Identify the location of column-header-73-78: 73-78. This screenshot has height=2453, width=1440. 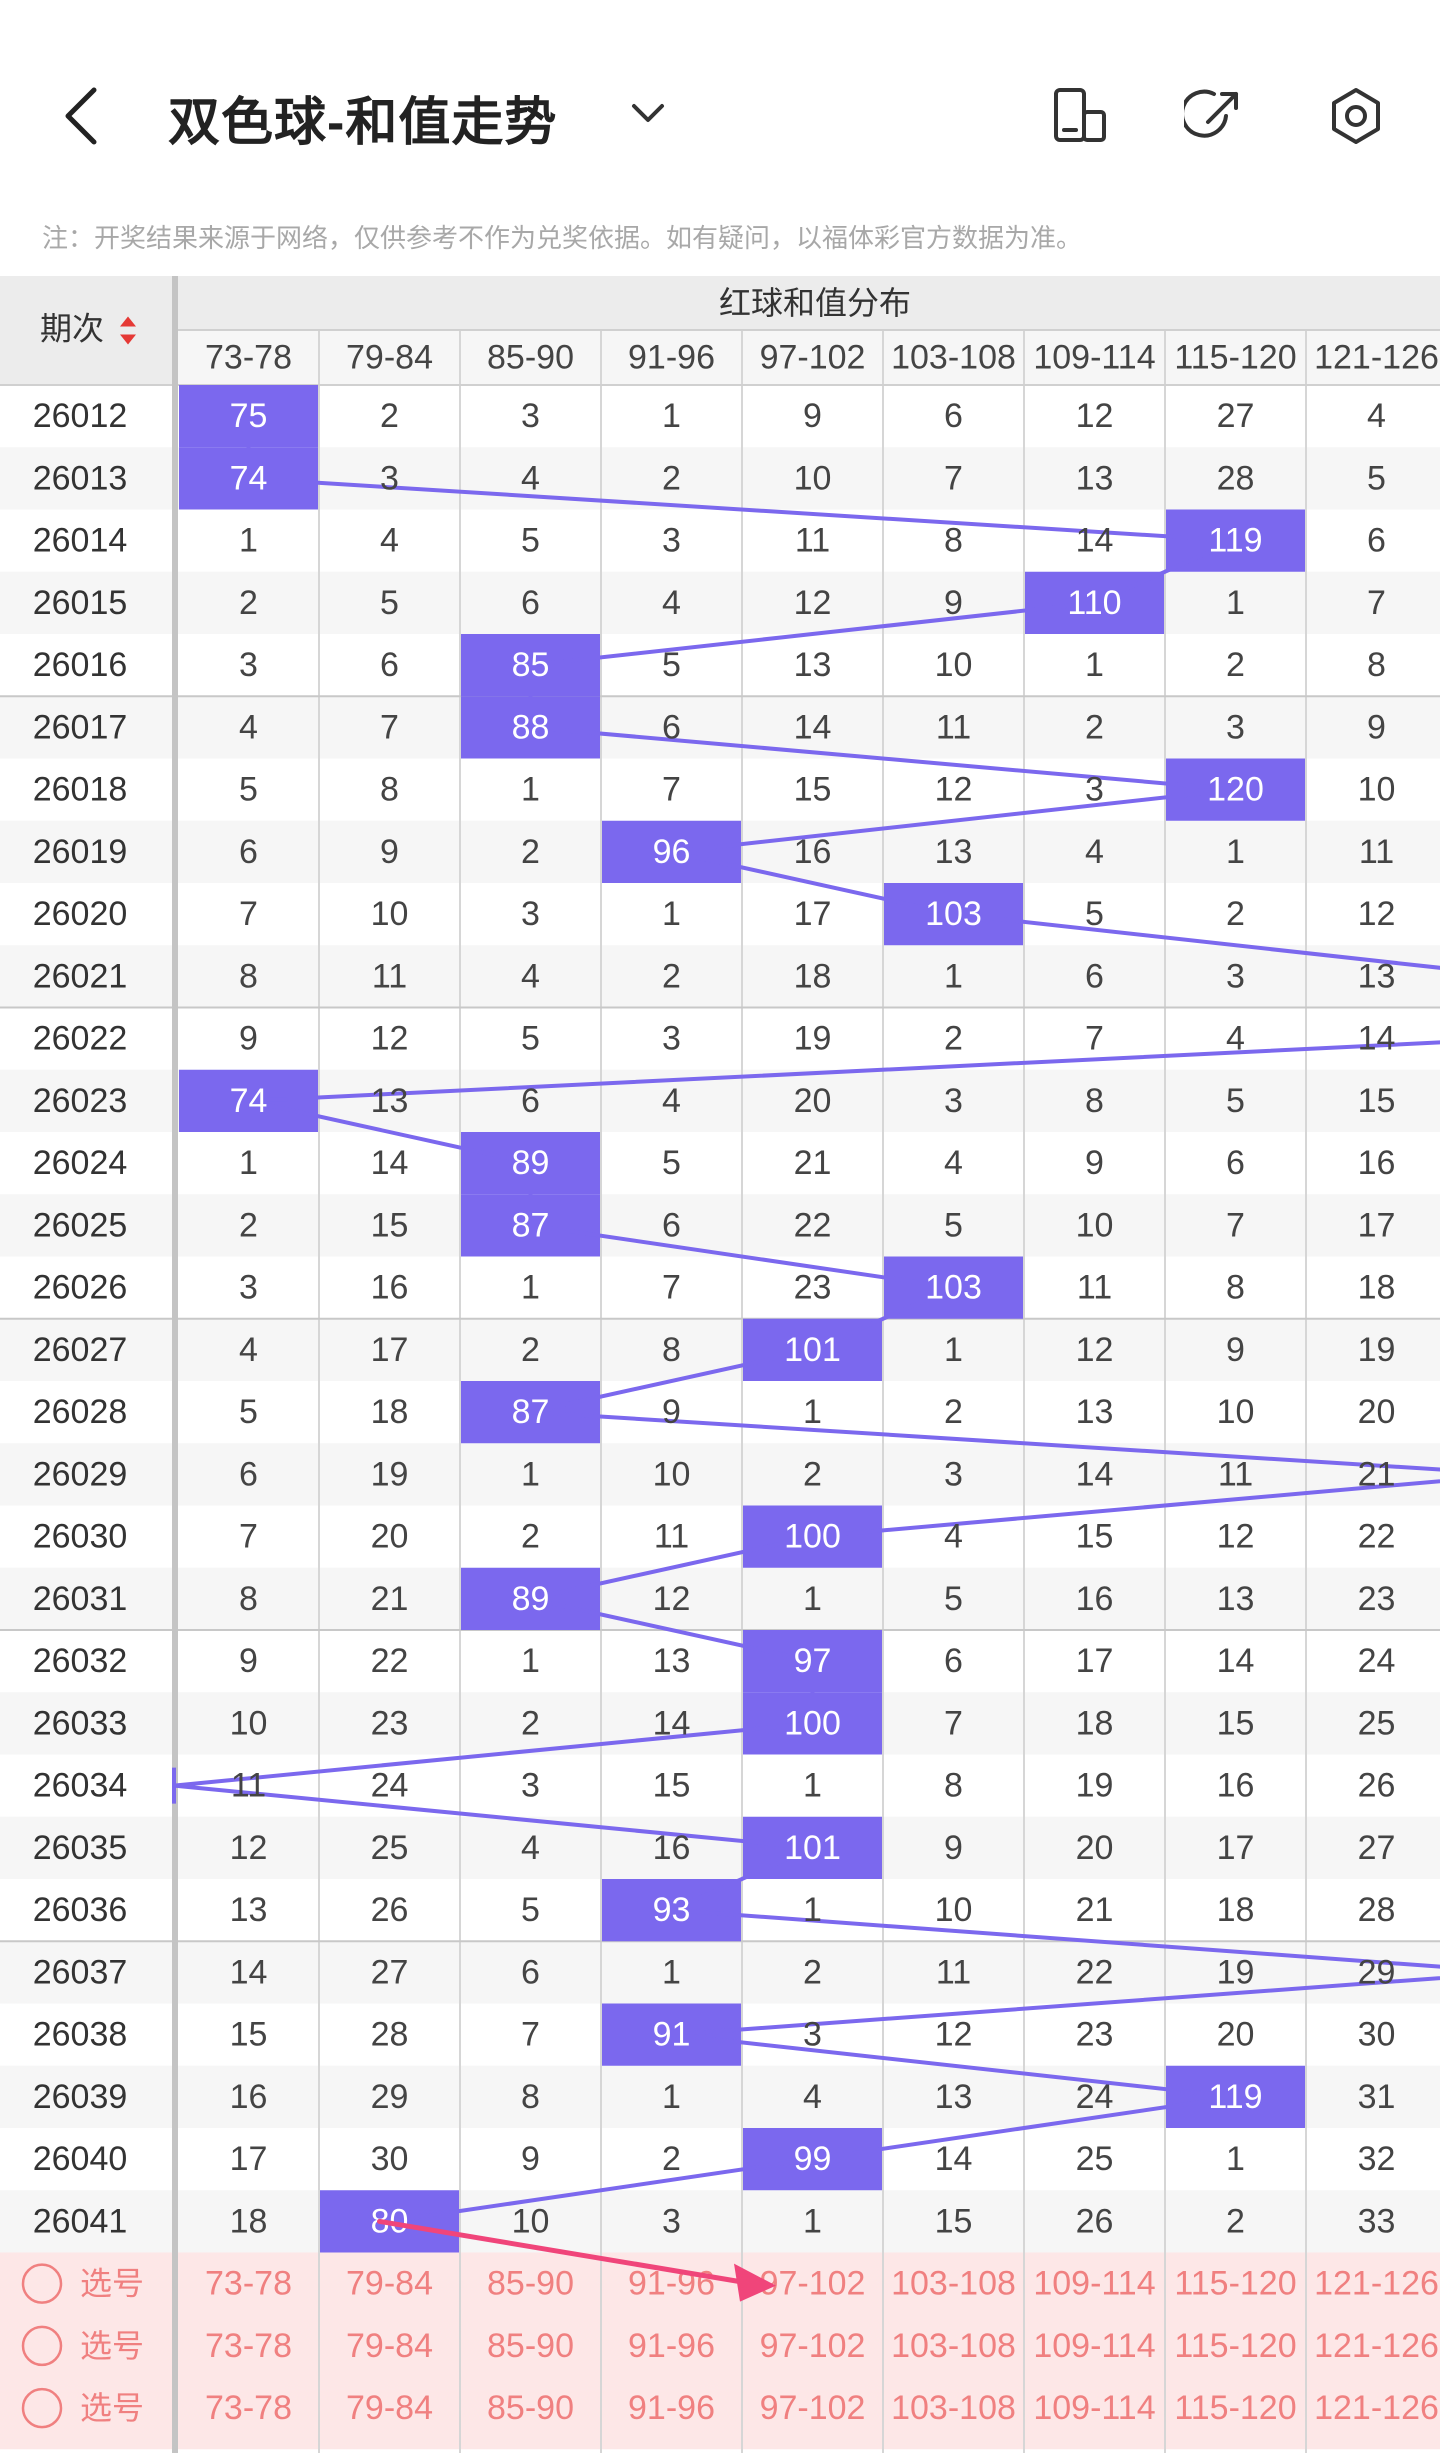
(248, 358).